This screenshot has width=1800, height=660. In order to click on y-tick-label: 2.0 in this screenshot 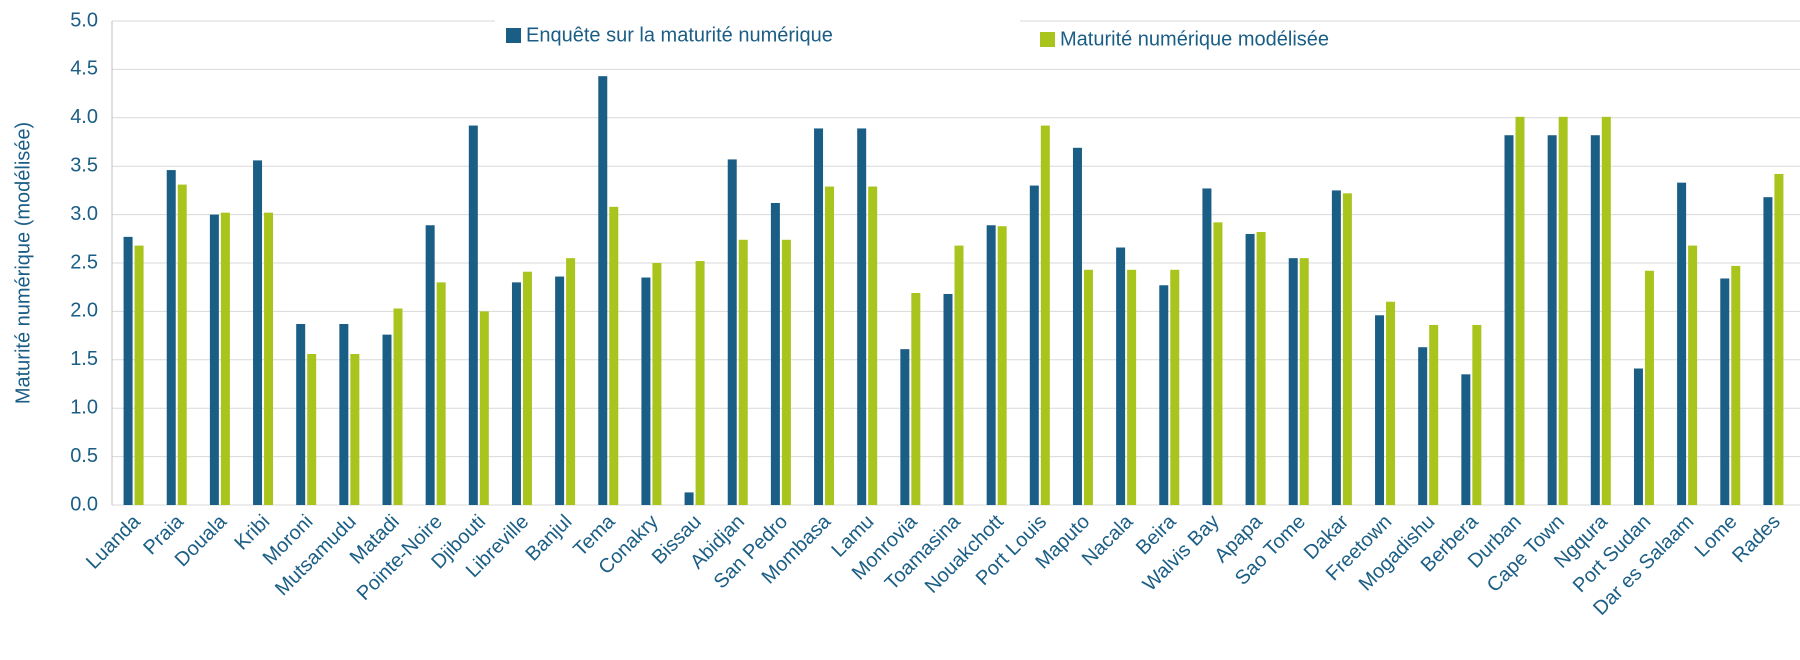, I will do `click(84, 311)`.